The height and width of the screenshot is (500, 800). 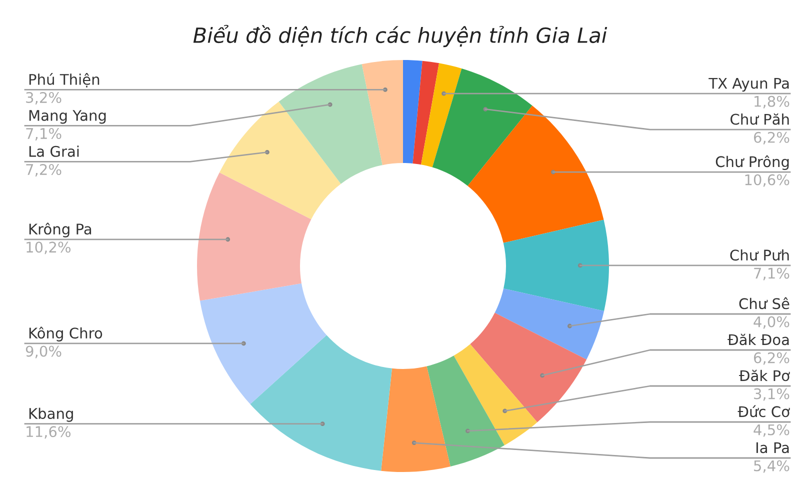 What do you see at coordinates (772, 394) in the screenshot?
I see `data-label: 3,1%` at bounding box center [772, 394].